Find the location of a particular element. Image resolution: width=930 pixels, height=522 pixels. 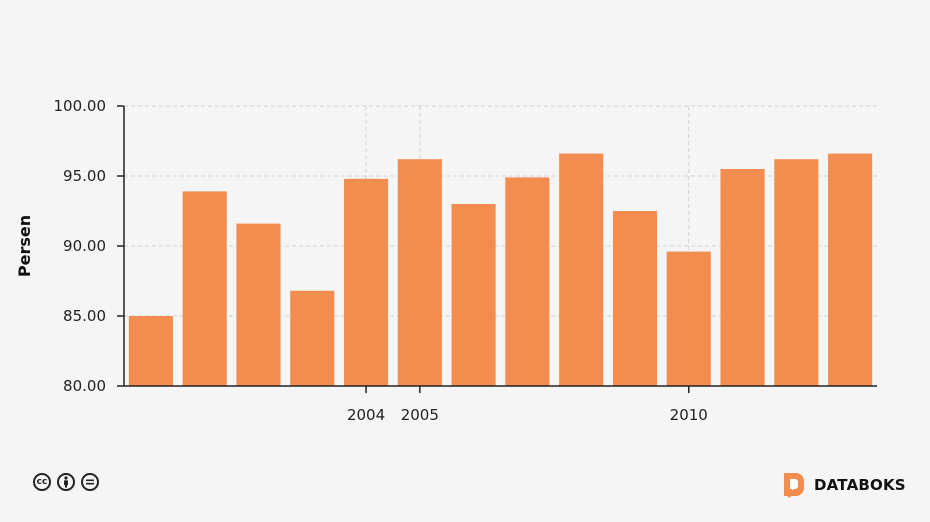

x-tick-labels: 2004 2005 2010 is located at coordinates (527, 405).